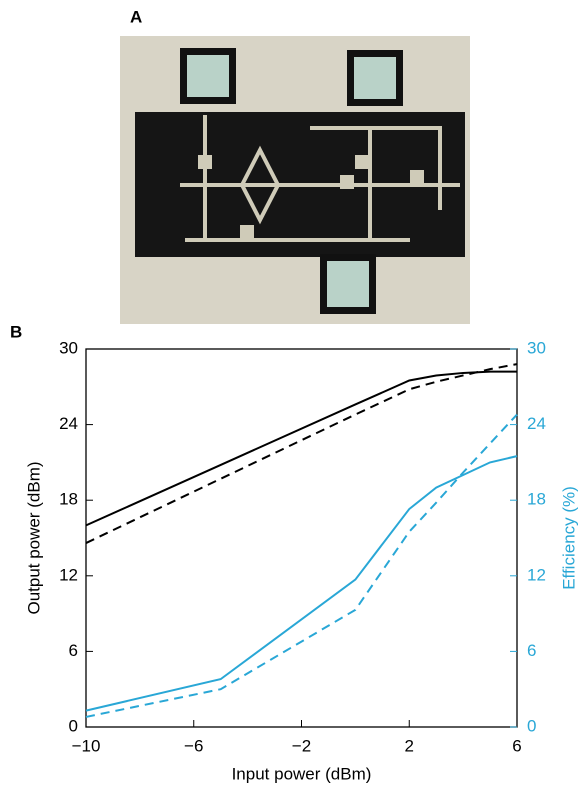 The height and width of the screenshot is (788, 583). What do you see at coordinates (536, 423) in the screenshot?
I see `y2-tick-label: 24` at bounding box center [536, 423].